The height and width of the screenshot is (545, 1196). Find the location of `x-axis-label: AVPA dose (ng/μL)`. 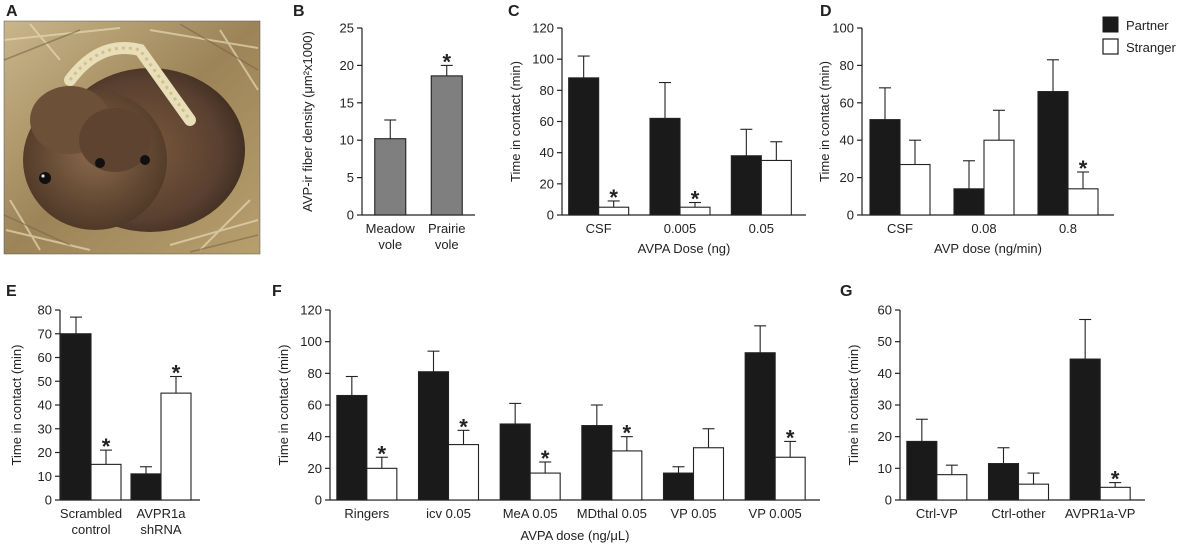

x-axis-label: AVPA dose (ng/μL) is located at coordinates (575, 535).